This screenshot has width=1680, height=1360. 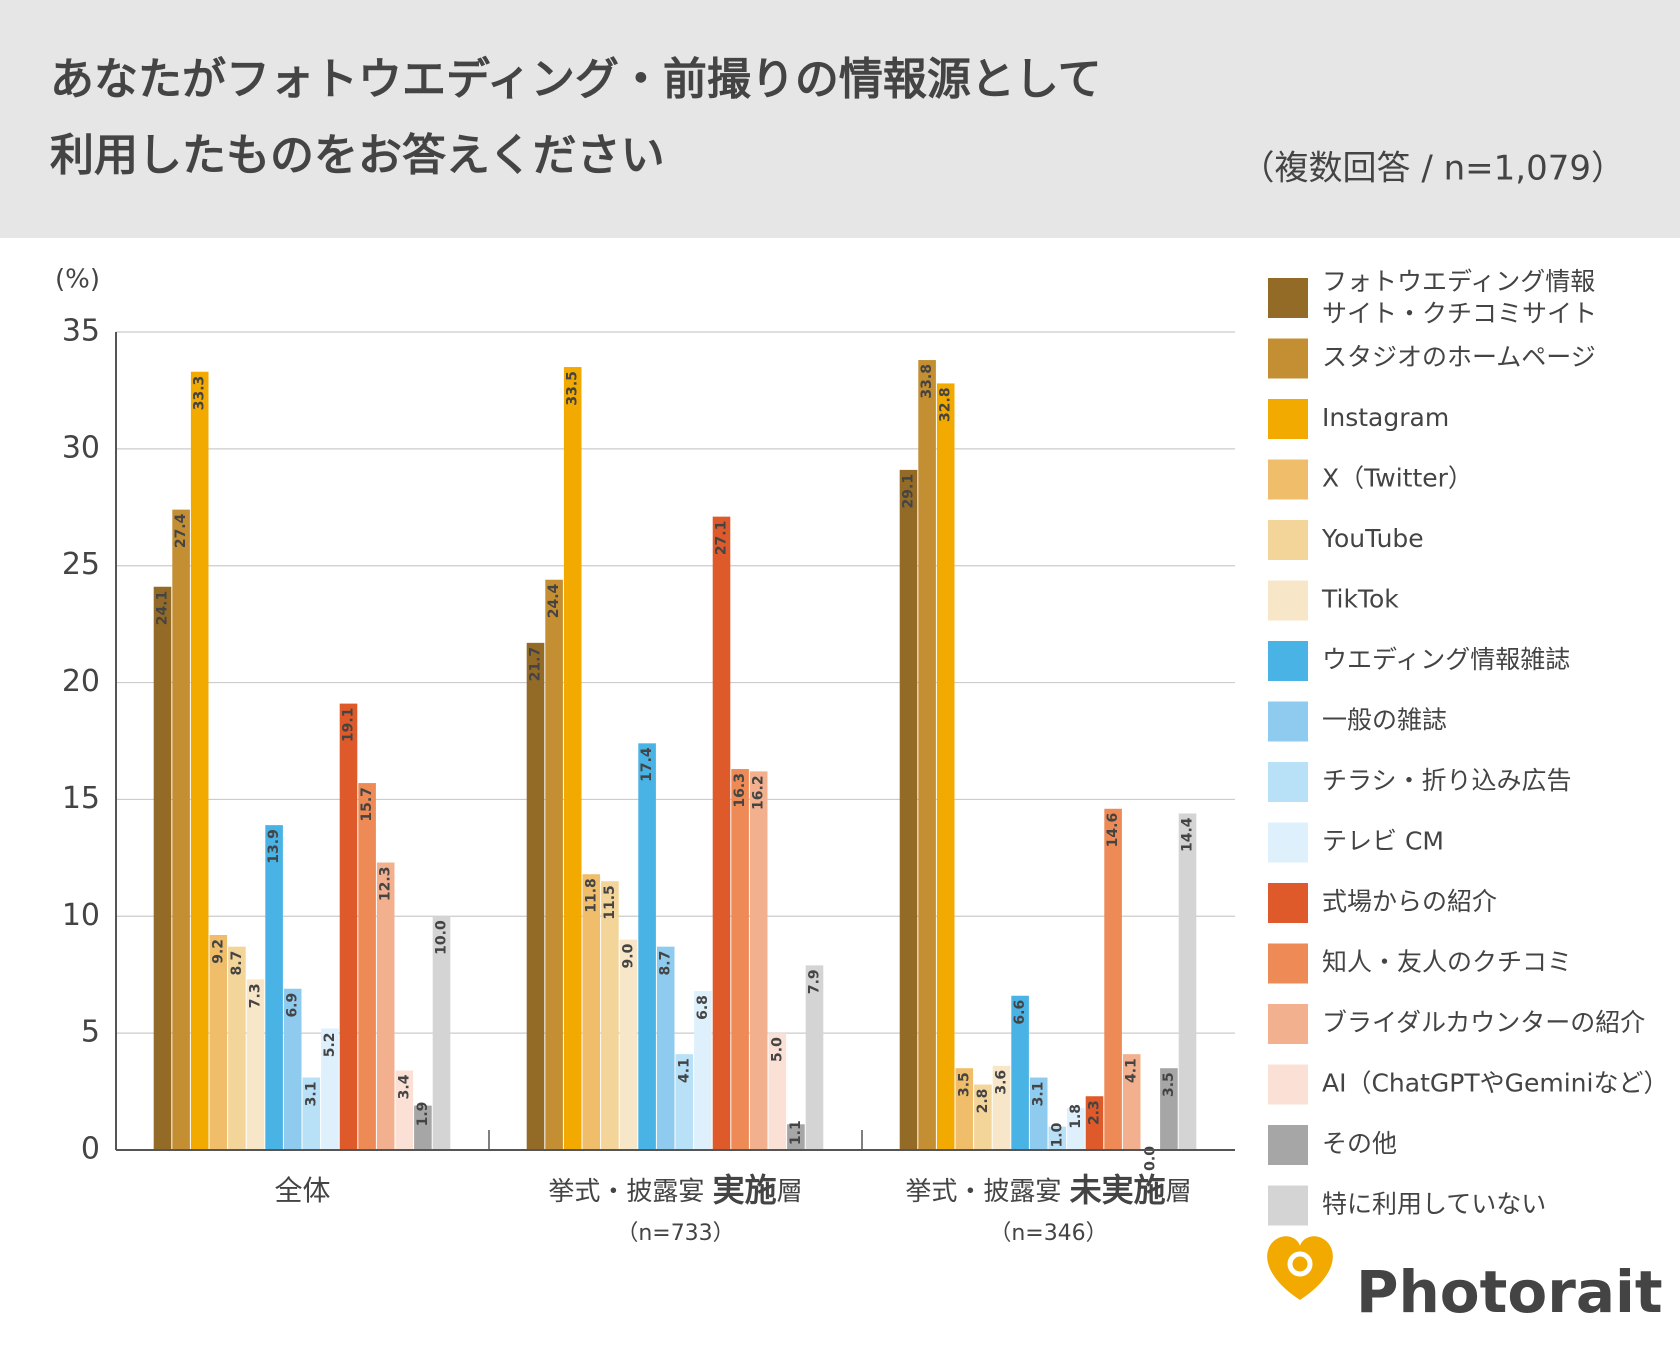 I want to click on data-label: 2.8, so click(x=983, y=1101).